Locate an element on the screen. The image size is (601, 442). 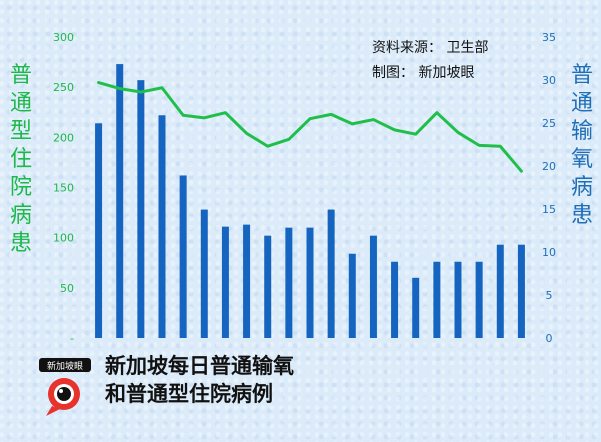
left-tick-label: 150 is located at coordinates (63, 188).